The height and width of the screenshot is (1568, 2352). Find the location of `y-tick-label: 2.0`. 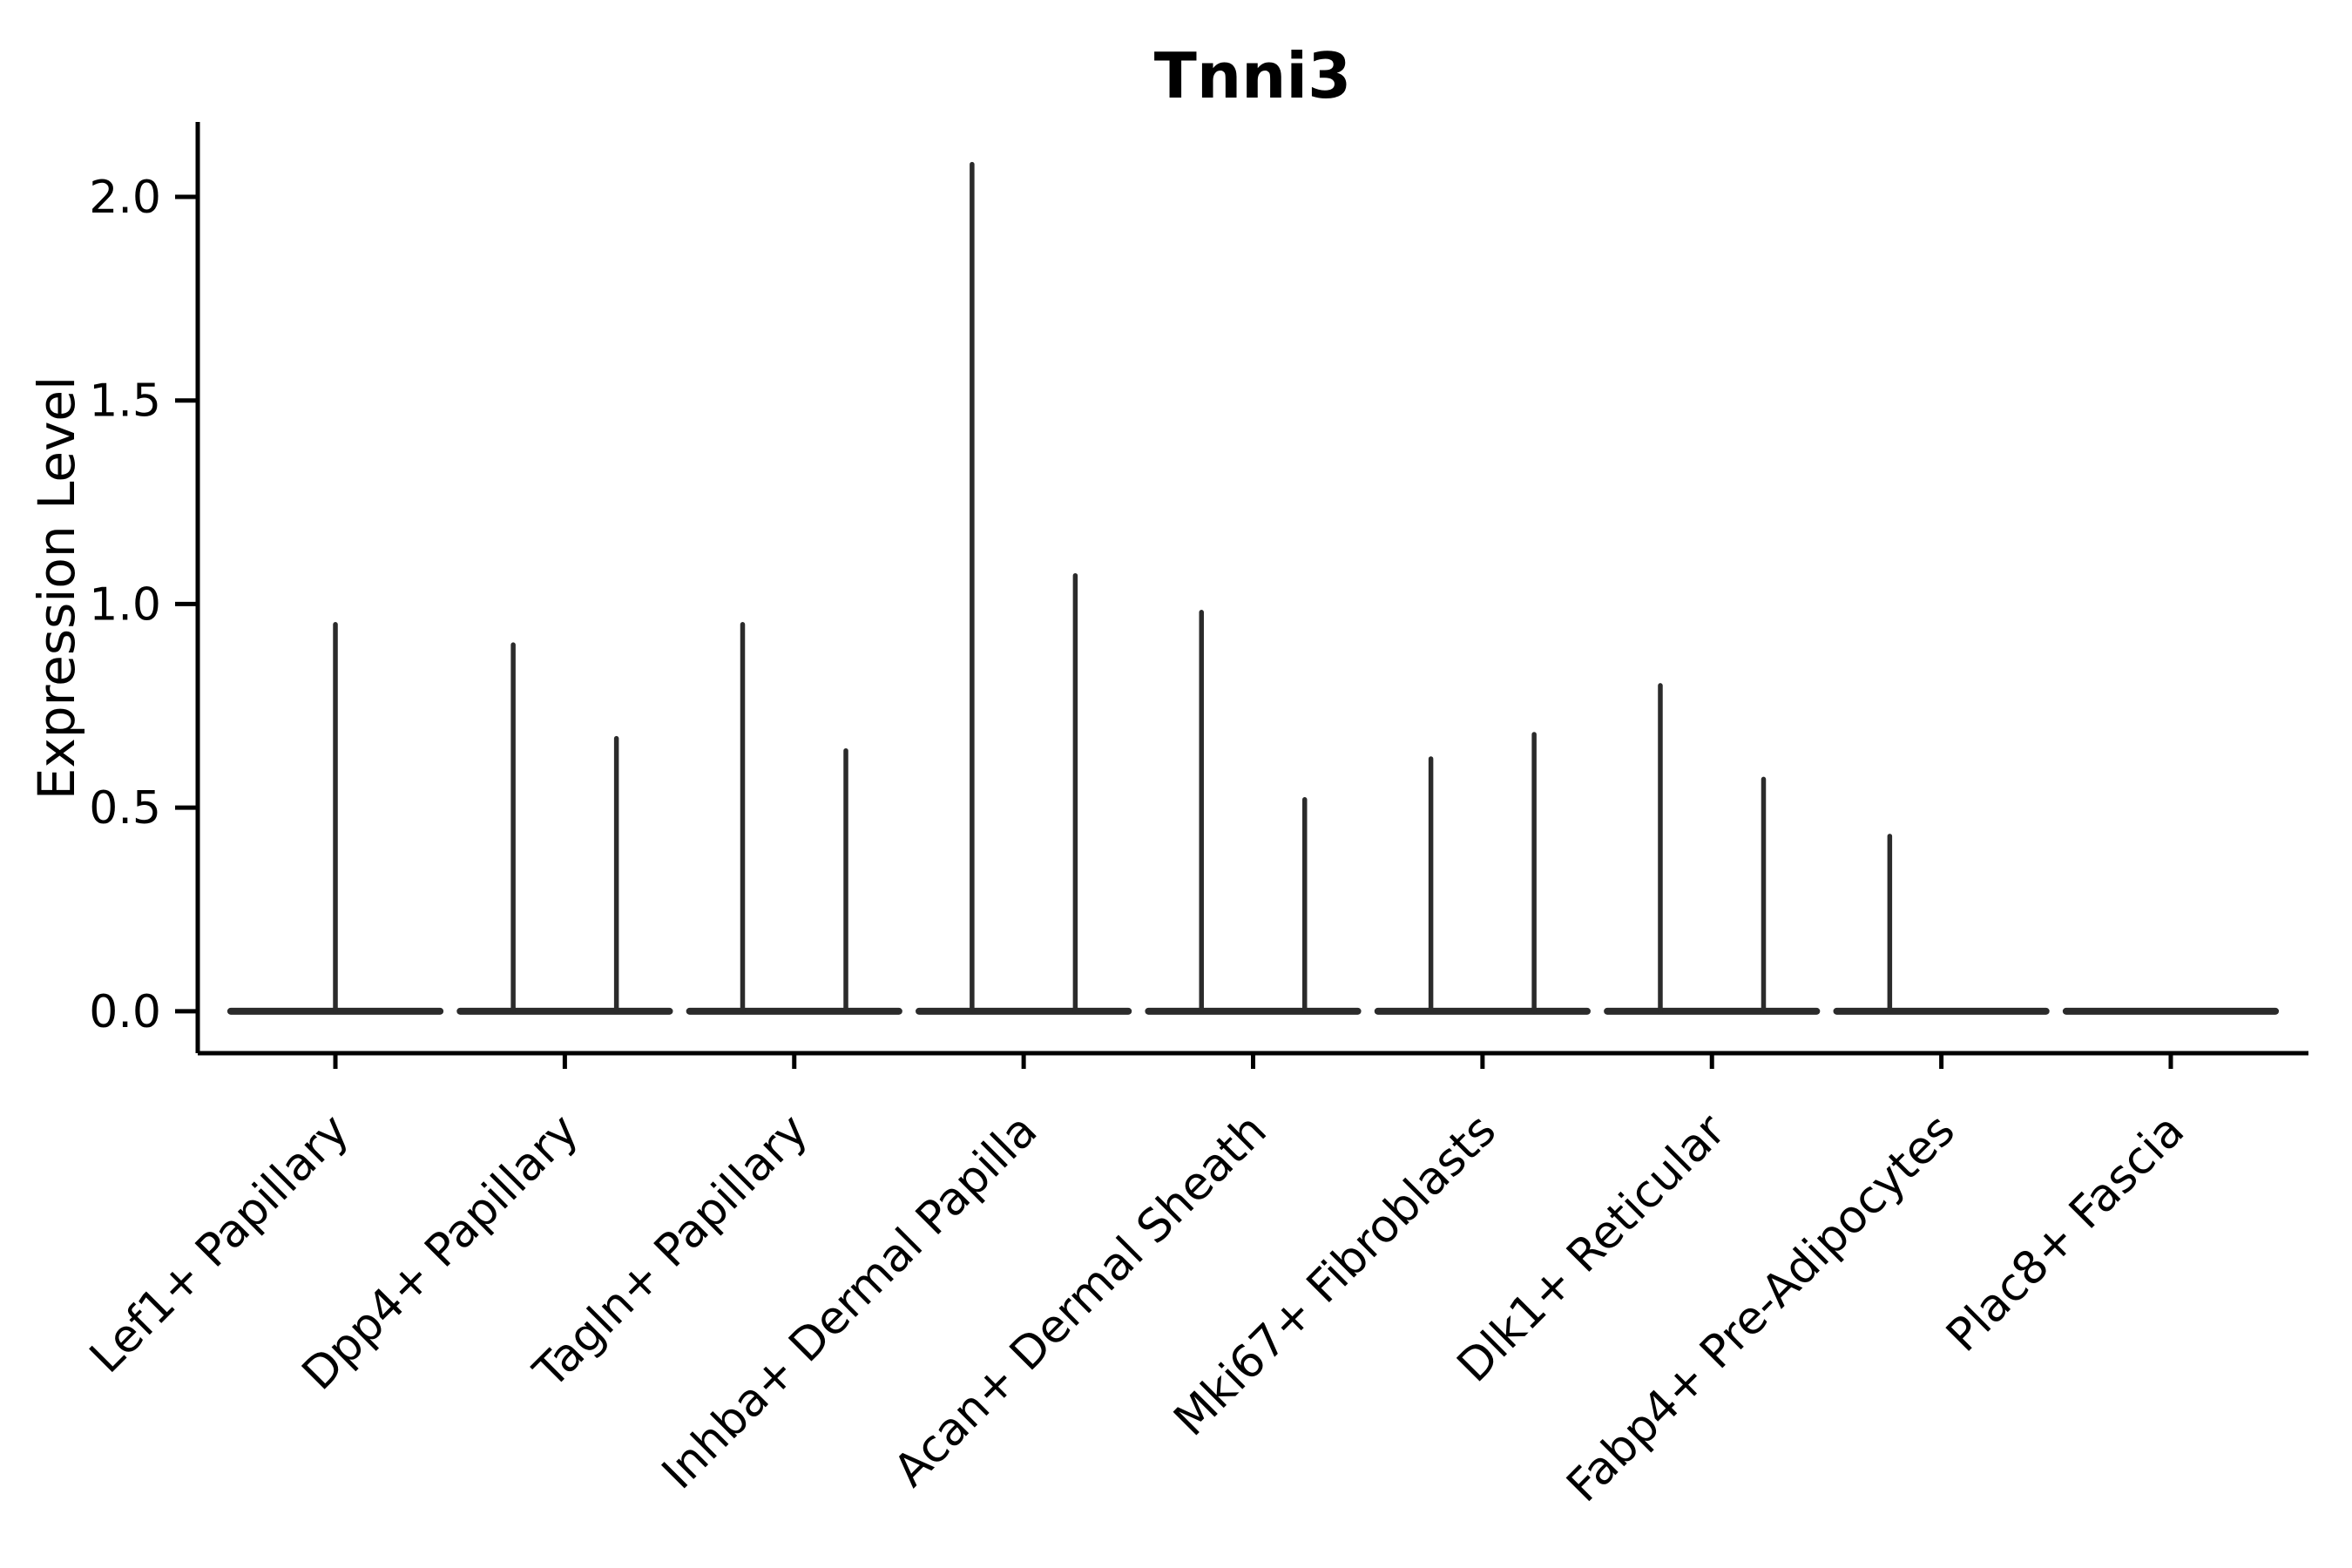

y-tick-label: 2.0 is located at coordinates (125, 198).